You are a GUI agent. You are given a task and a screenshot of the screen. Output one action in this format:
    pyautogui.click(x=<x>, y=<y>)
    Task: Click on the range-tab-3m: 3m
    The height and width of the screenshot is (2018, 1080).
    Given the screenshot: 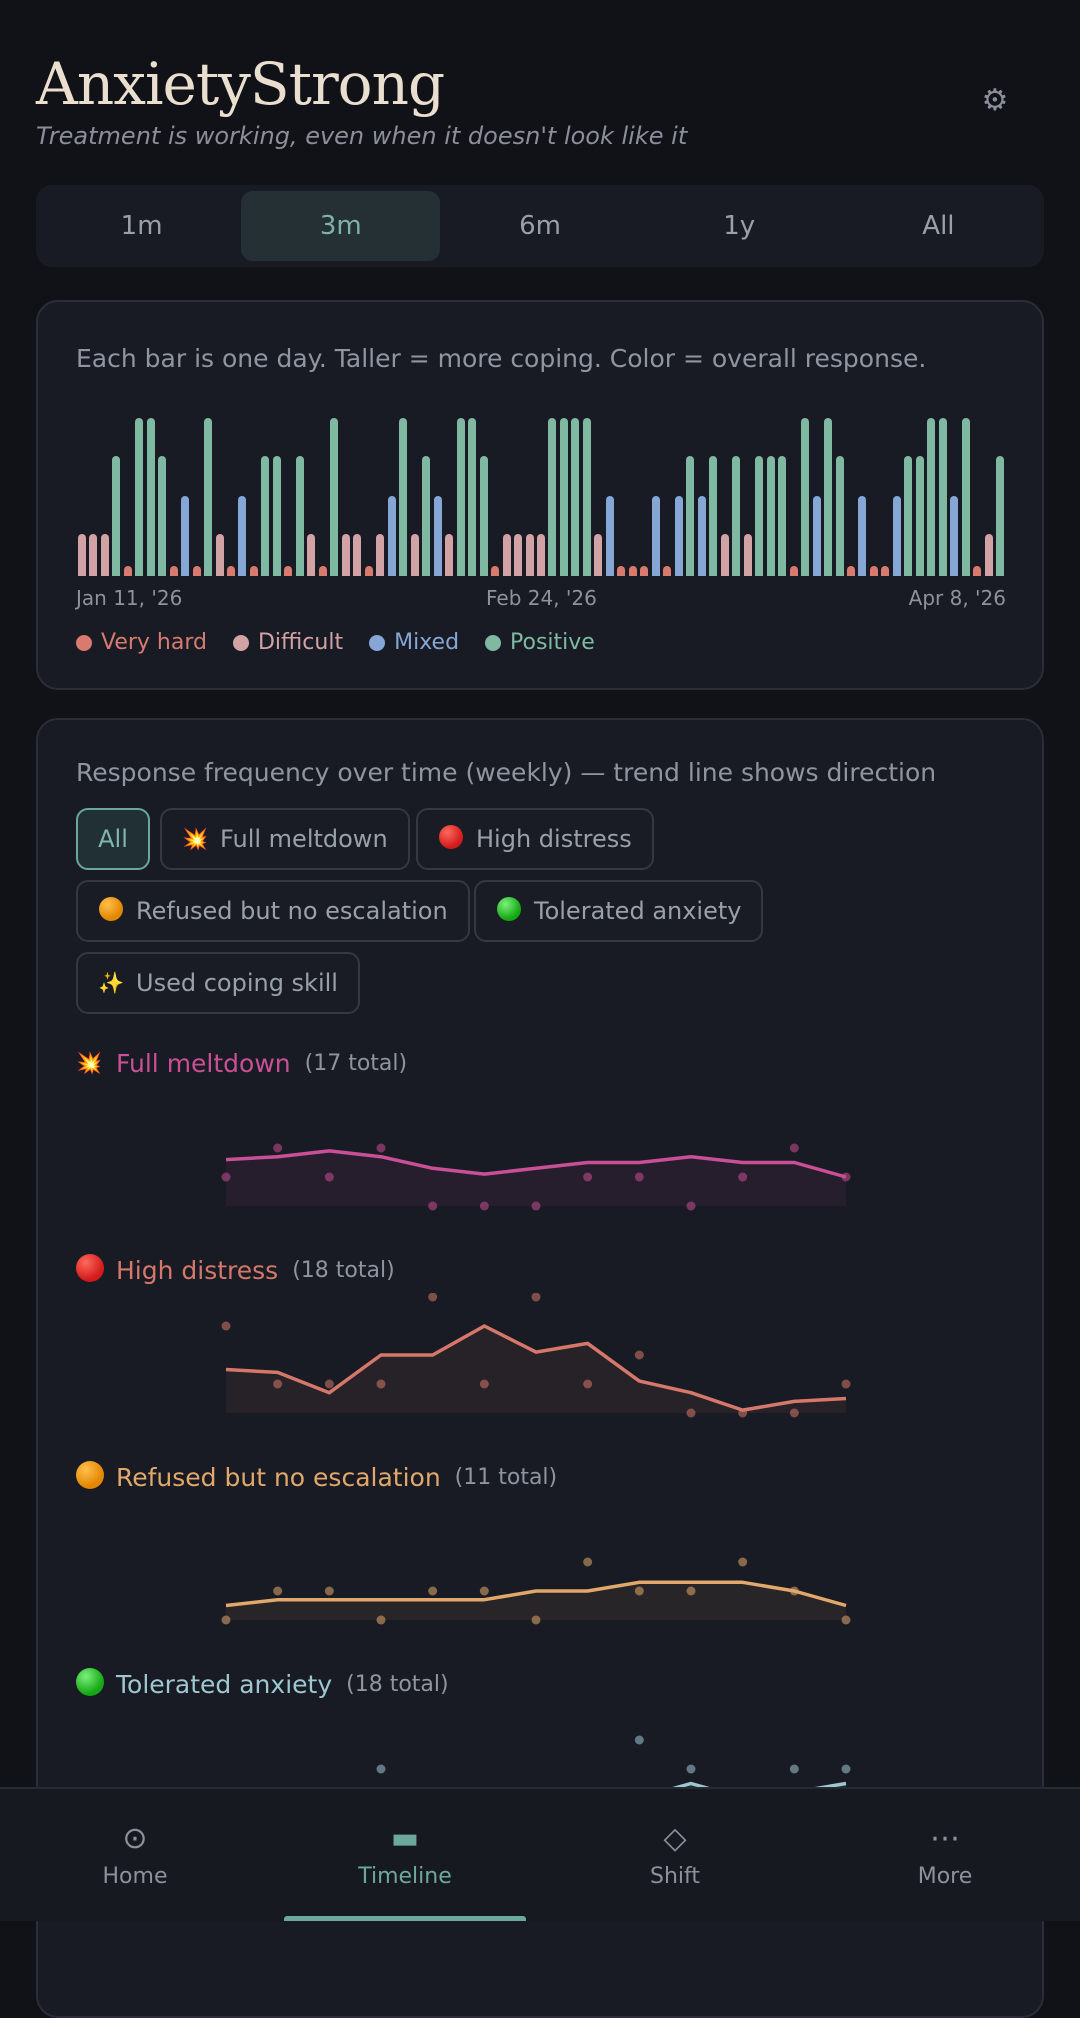 What is the action you would take?
    pyautogui.click(x=341, y=226)
    